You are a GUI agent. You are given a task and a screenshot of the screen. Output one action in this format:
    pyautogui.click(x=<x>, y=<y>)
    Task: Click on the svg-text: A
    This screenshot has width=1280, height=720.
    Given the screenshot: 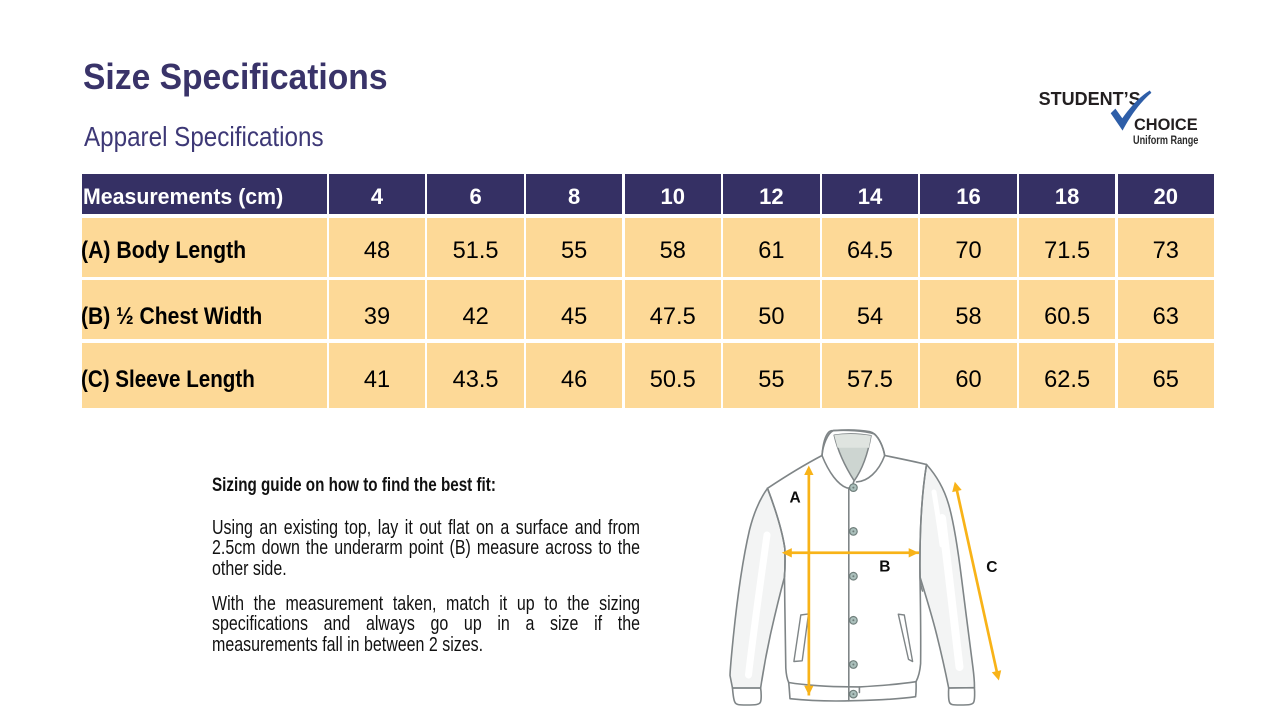 What is the action you would take?
    pyautogui.click(x=794, y=497)
    